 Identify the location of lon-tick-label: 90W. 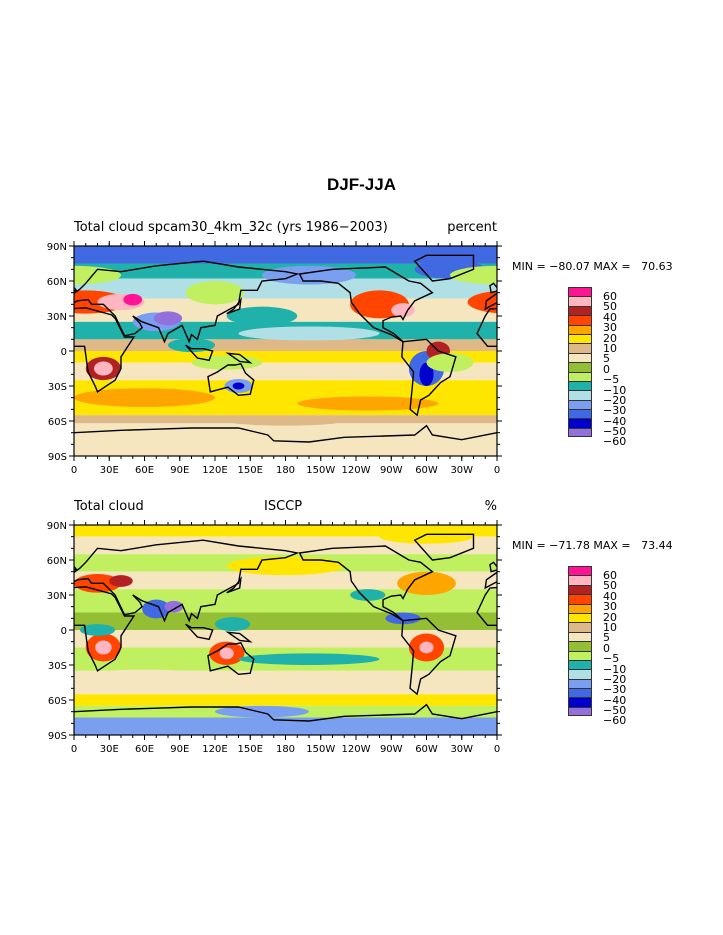
(391, 470).